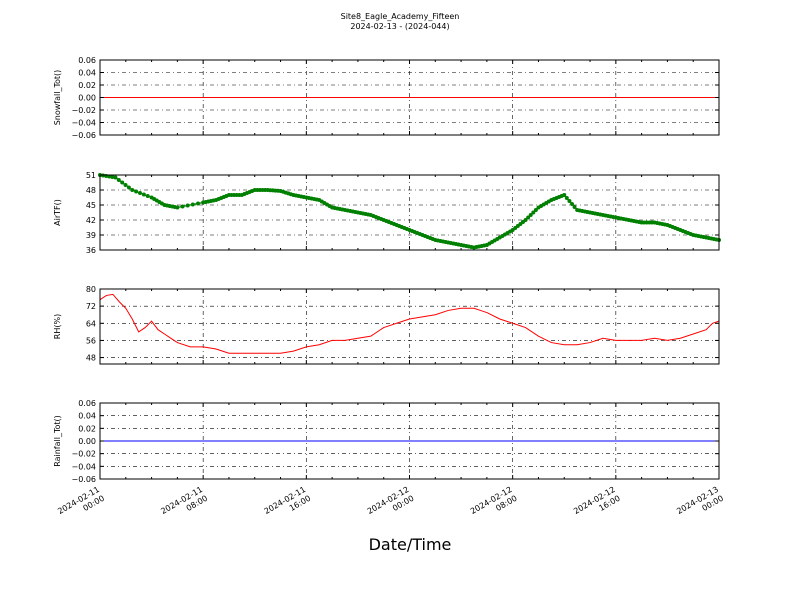 Image resolution: width=800 pixels, height=600 pixels. Describe the element at coordinates (409, 211) in the screenshot. I see `series-markers` at that location.